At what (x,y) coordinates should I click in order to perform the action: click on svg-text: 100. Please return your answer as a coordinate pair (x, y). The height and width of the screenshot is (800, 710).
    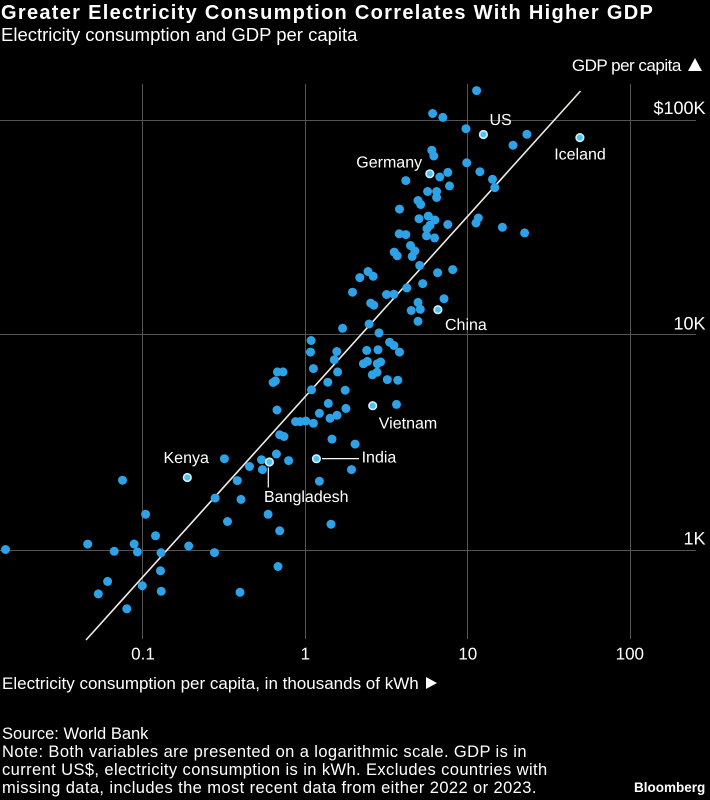
    Looking at the image, I should click on (630, 654).